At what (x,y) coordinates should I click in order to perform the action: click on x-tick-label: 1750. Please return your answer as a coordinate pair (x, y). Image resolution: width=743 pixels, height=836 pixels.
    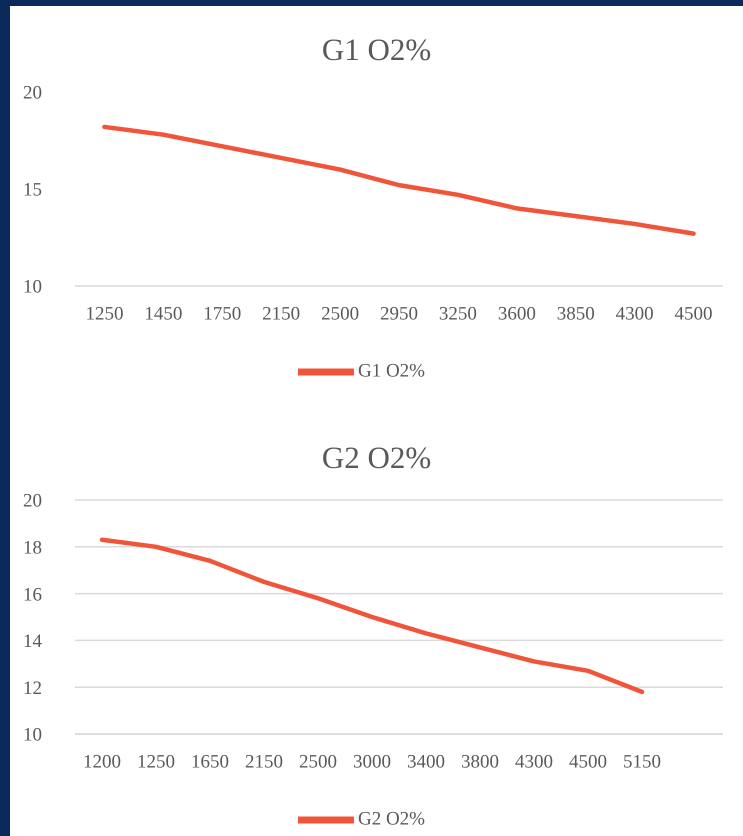
    Looking at the image, I should click on (222, 313).